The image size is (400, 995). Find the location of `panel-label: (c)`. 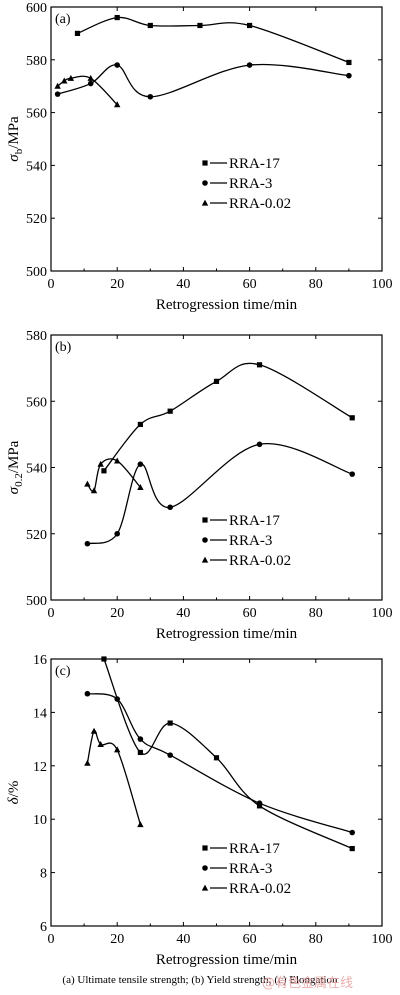

panel-label: (c) is located at coordinates (63, 671).